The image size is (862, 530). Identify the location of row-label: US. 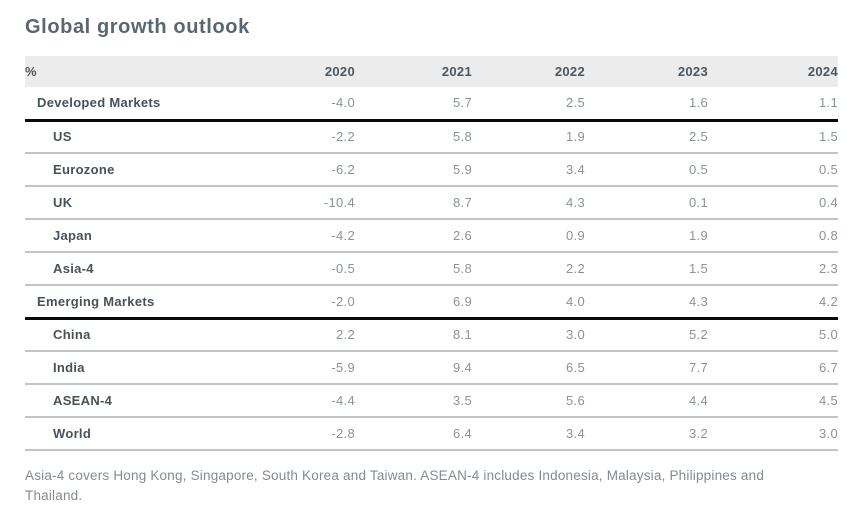
(140, 137).